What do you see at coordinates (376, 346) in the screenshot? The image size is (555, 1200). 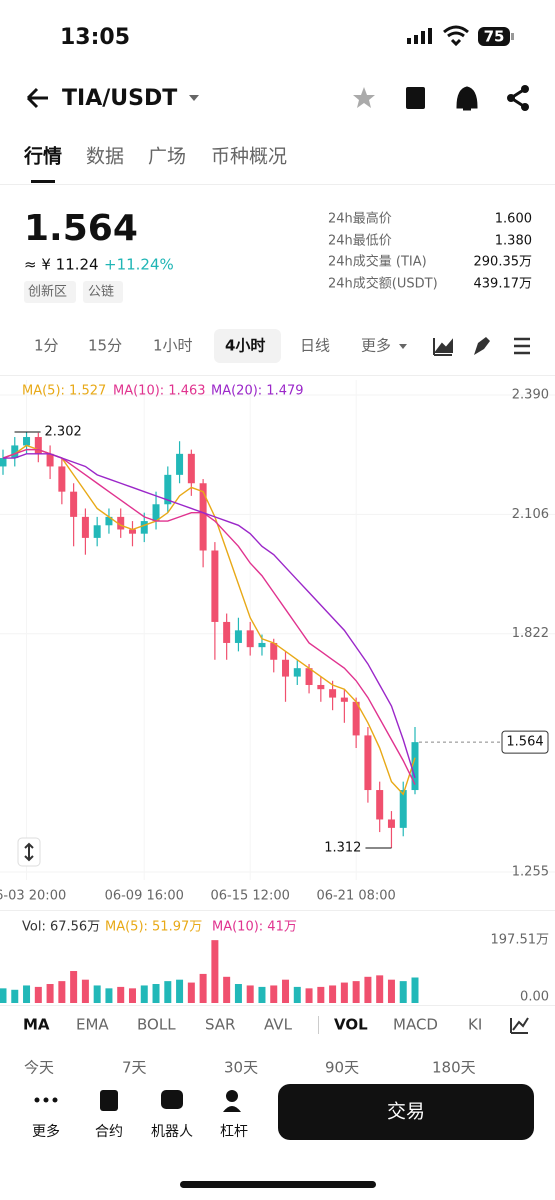 I see `interval: 更多` at bounding box center [376, 346].